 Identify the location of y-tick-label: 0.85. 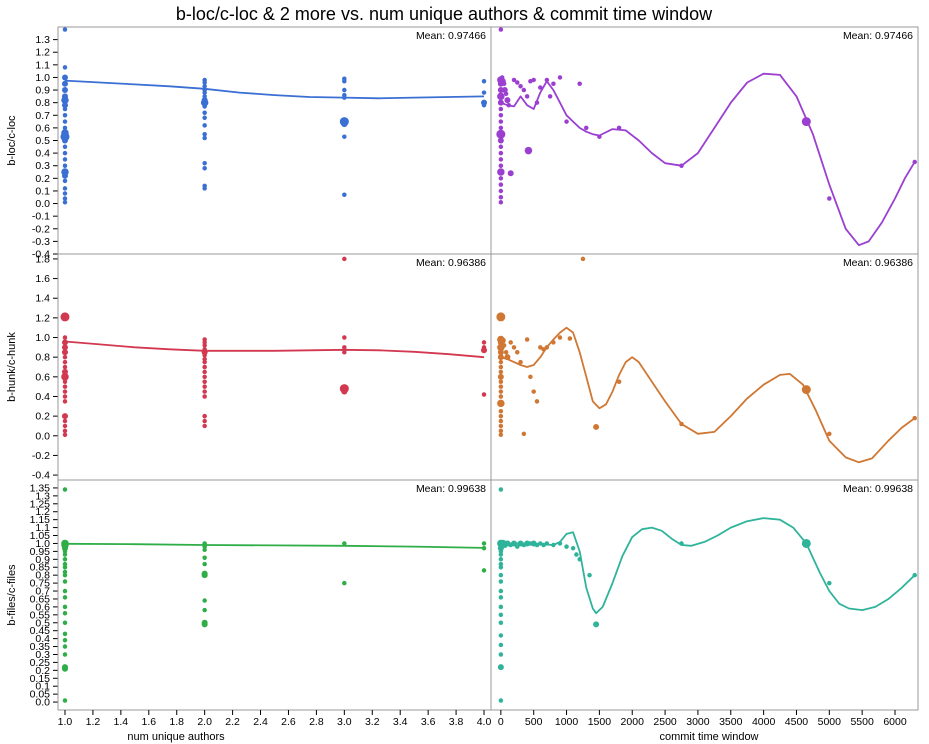
(40, 568).